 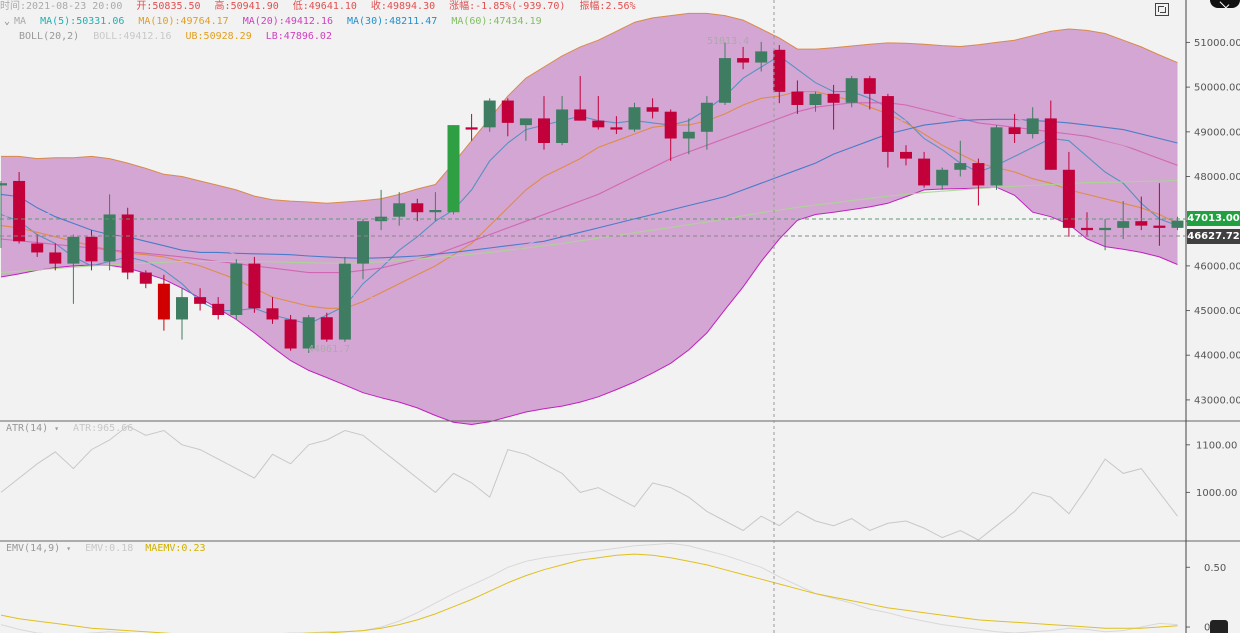 I want to click on price-tick-label: 43000.00, so click(x=1217, y=400).